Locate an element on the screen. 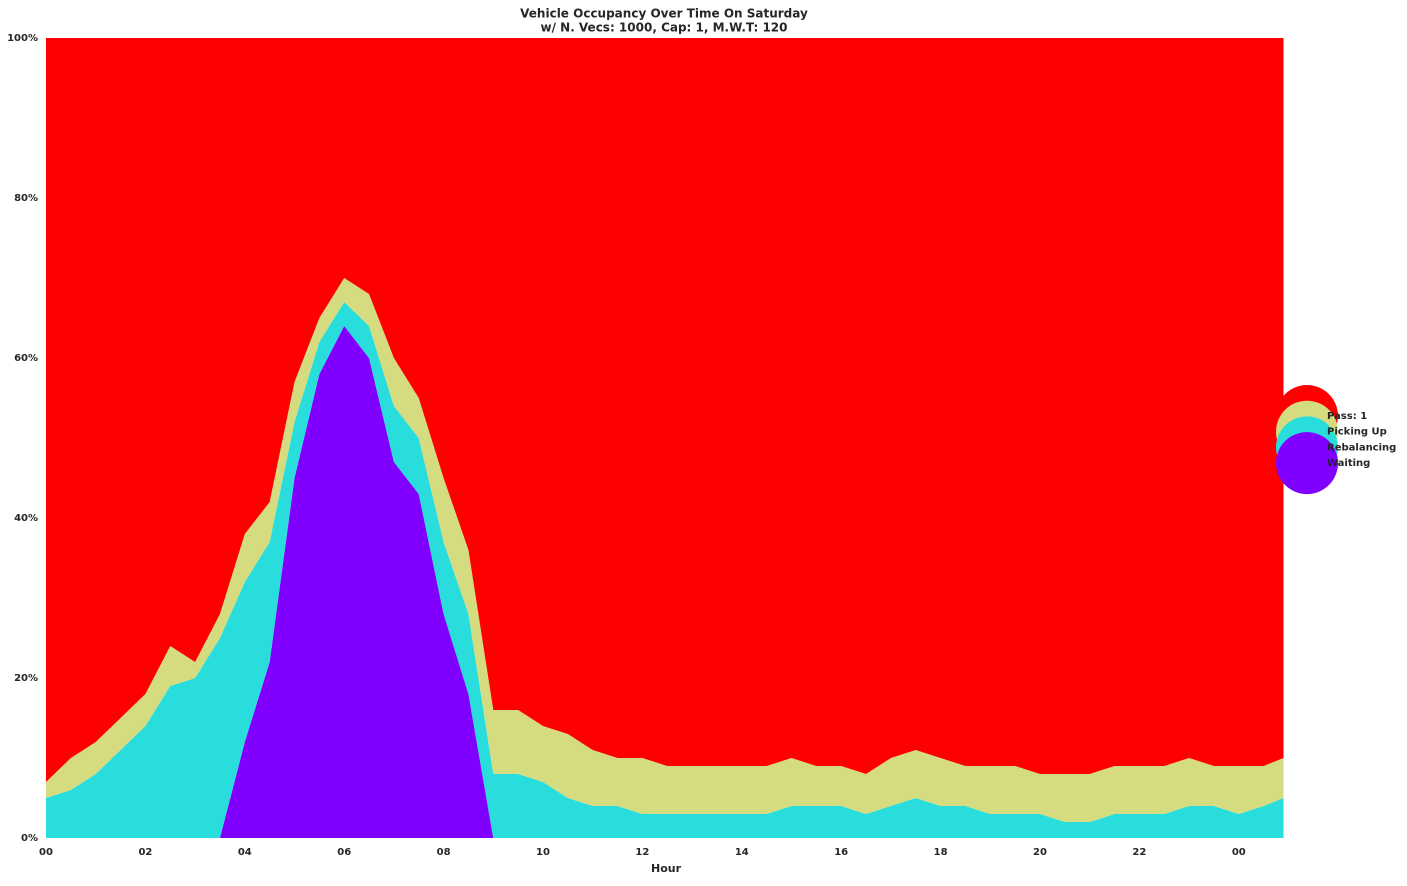 The width and height of the screenshot is (1407, 886). x-axis-label: Hour is located at coordinates (666, 868).